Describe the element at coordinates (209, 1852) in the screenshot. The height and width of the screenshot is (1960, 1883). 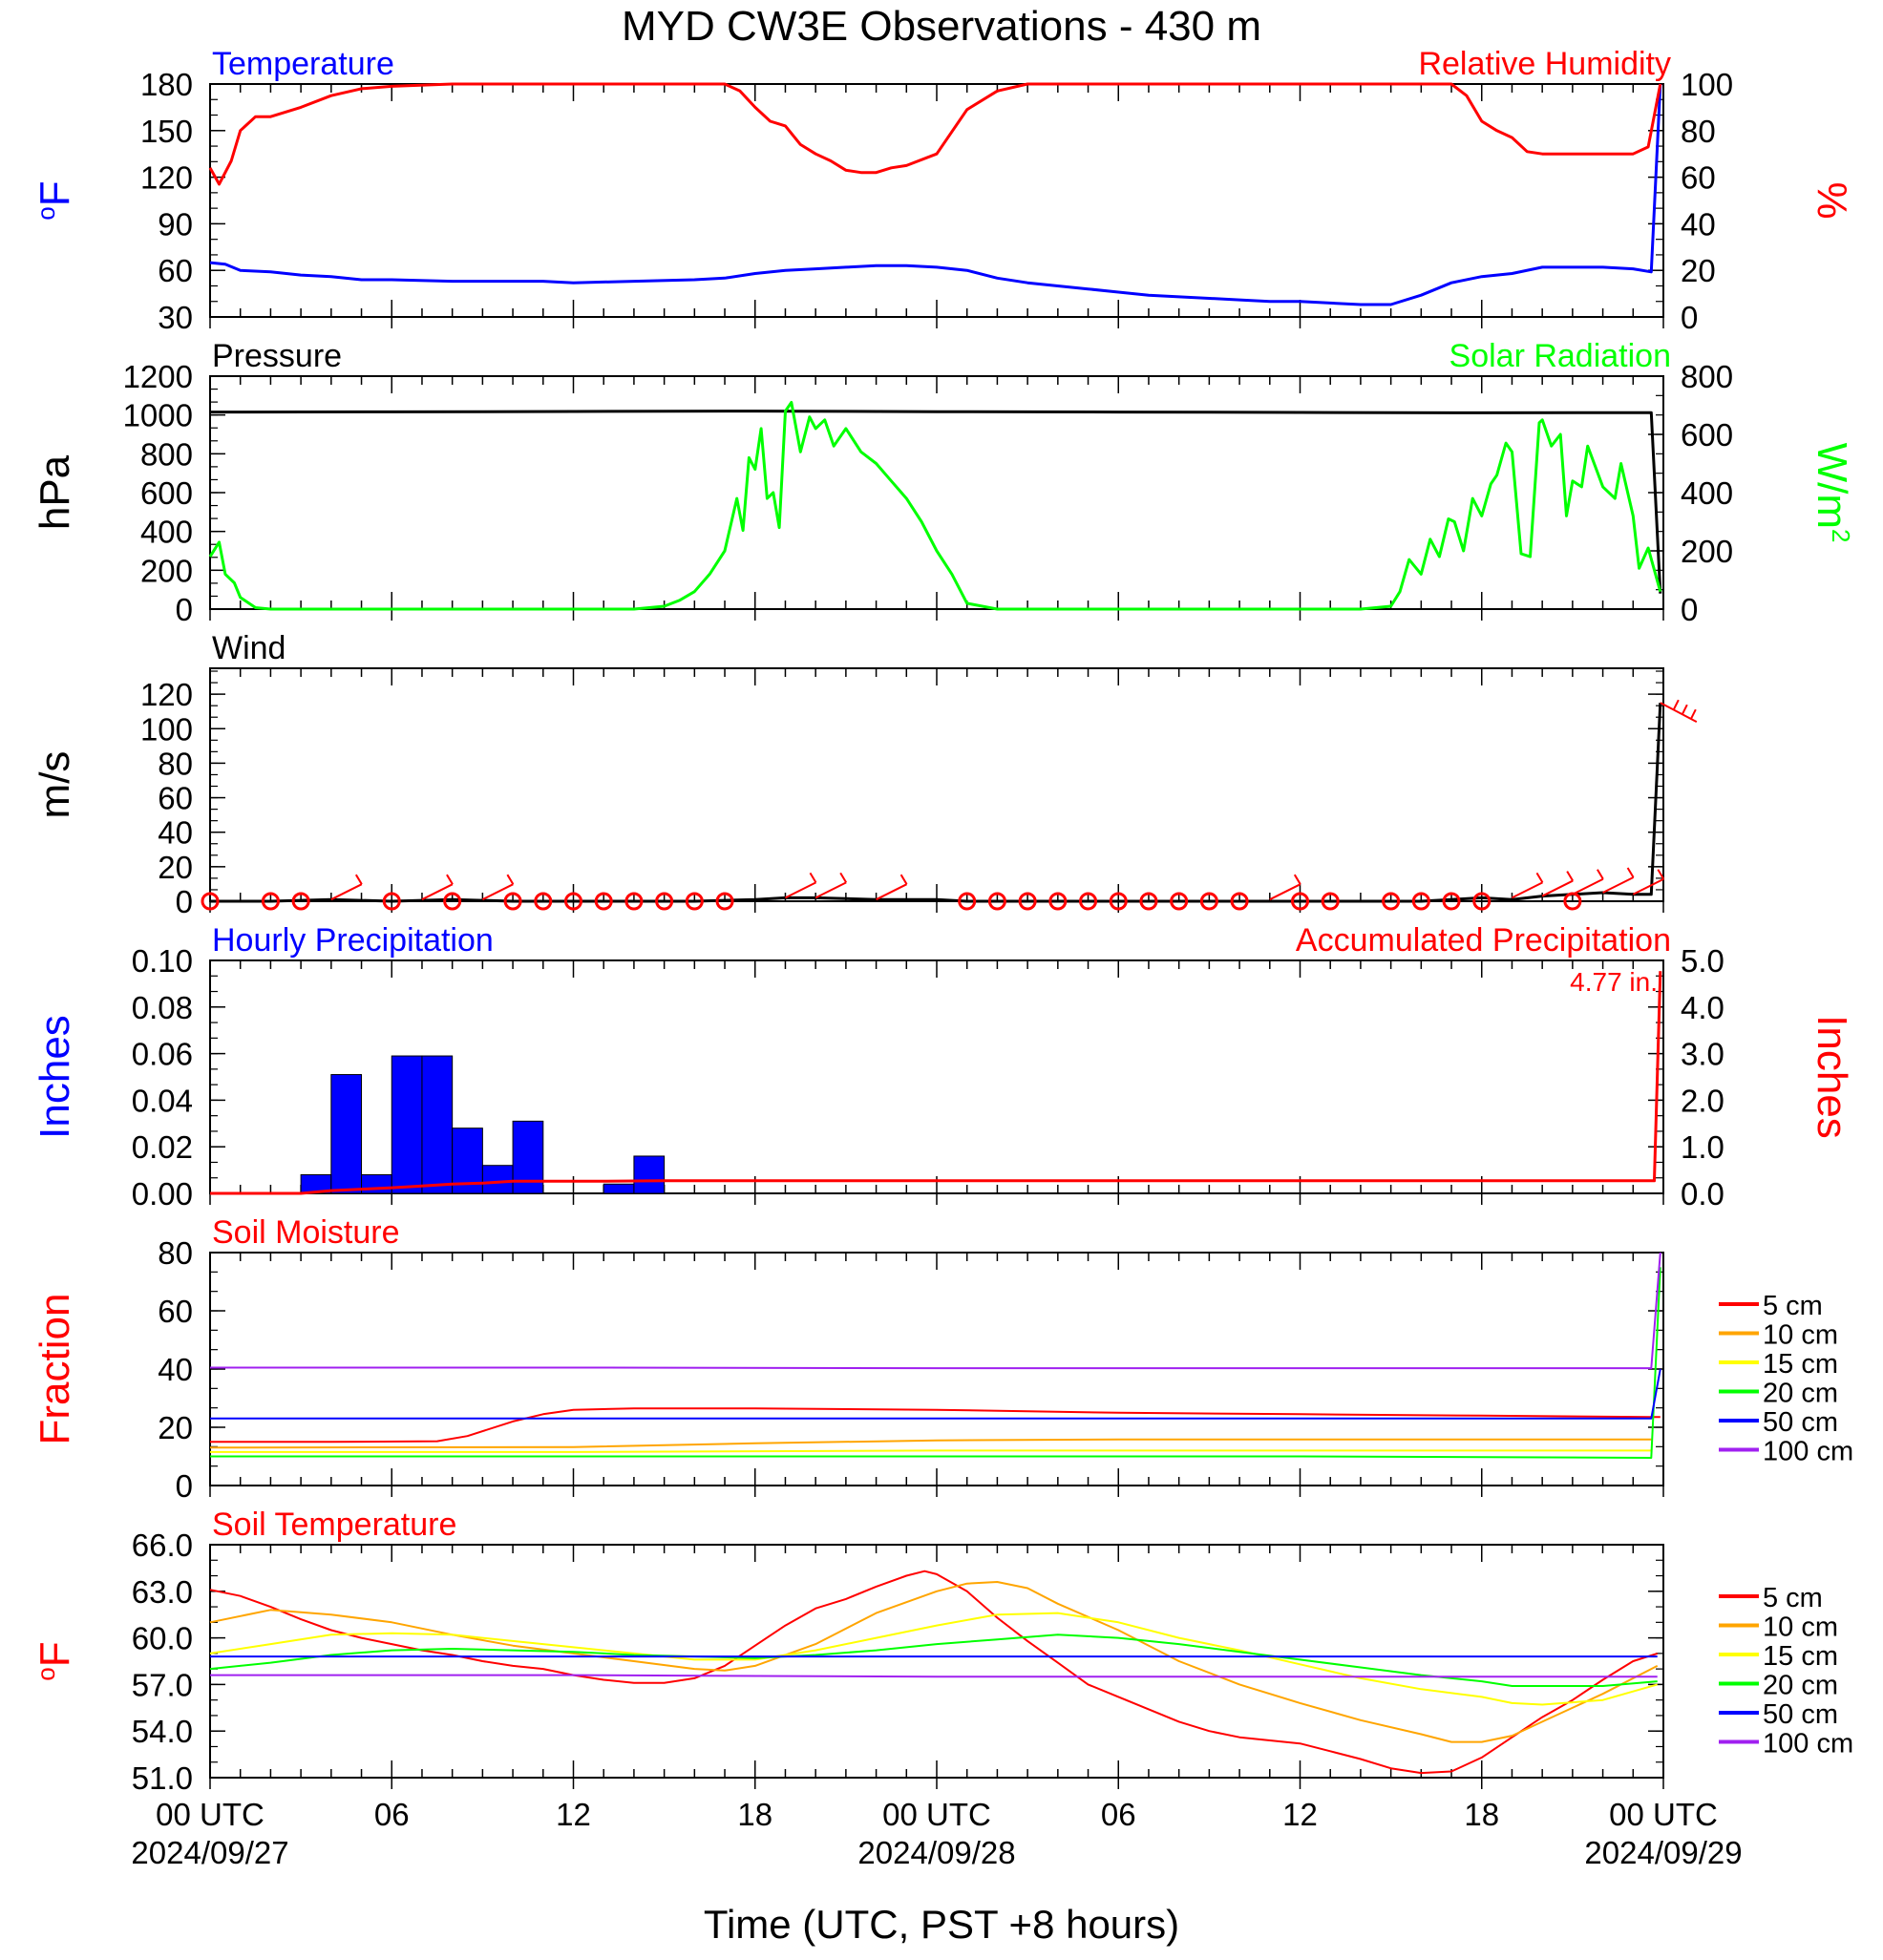
I see `x-tick-date-label: 2024/09/27` at that location.